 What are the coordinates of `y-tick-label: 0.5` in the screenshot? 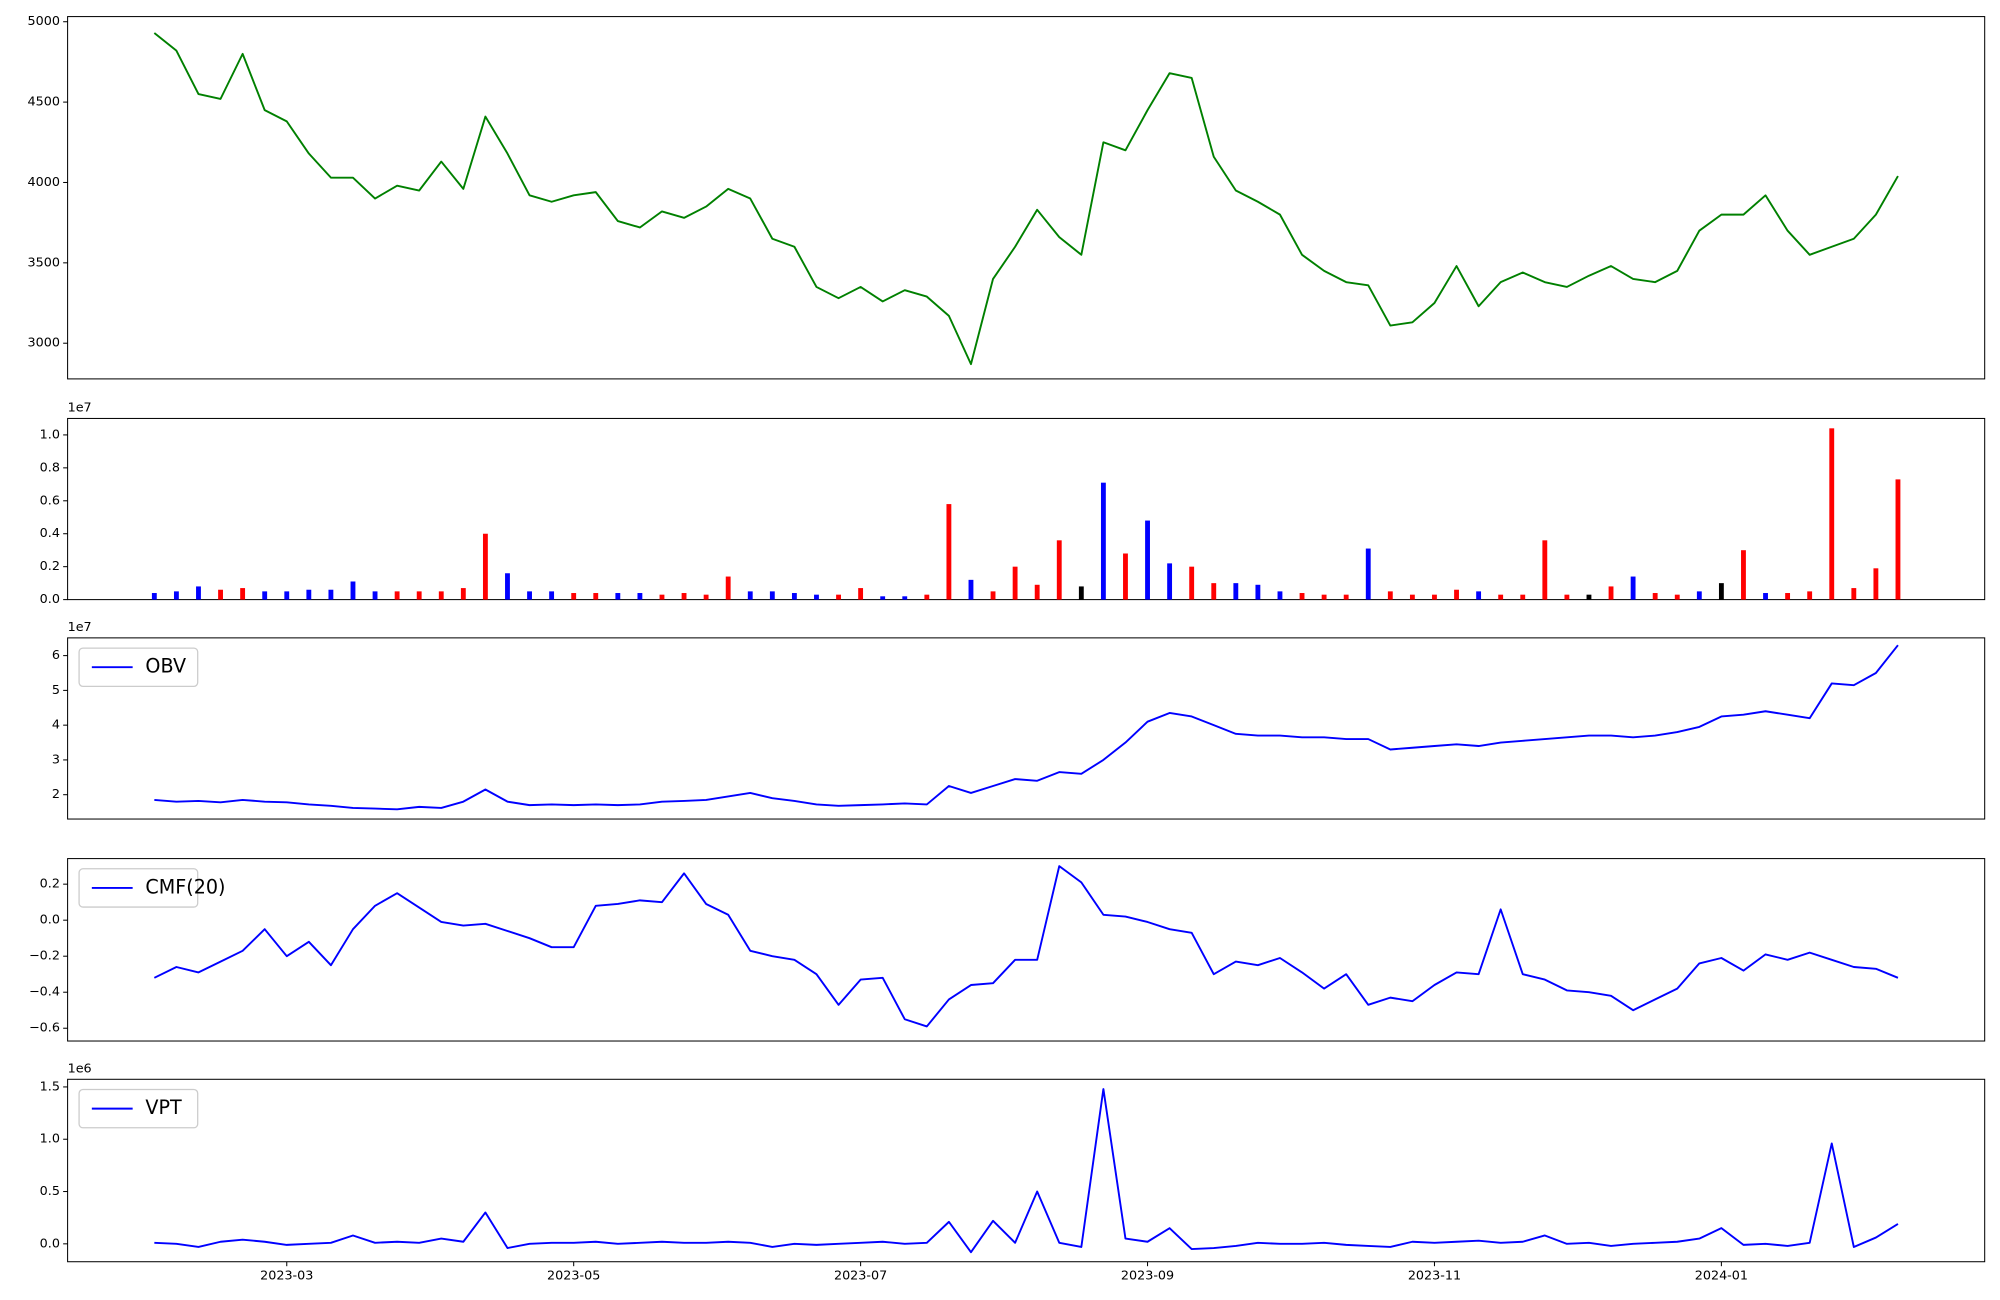 It's located at (50, 1191).